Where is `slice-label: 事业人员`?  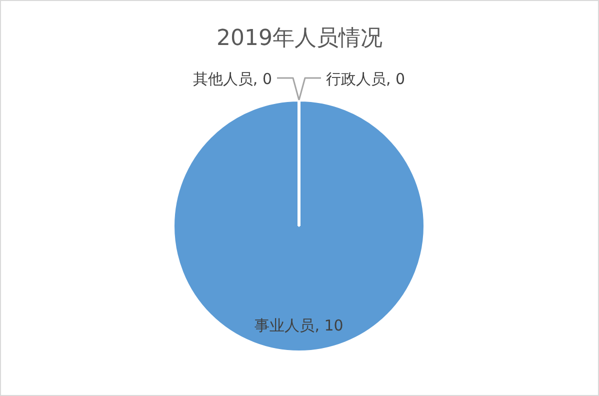
slice-label: 事业人员 is located at coordinates (284, 325).